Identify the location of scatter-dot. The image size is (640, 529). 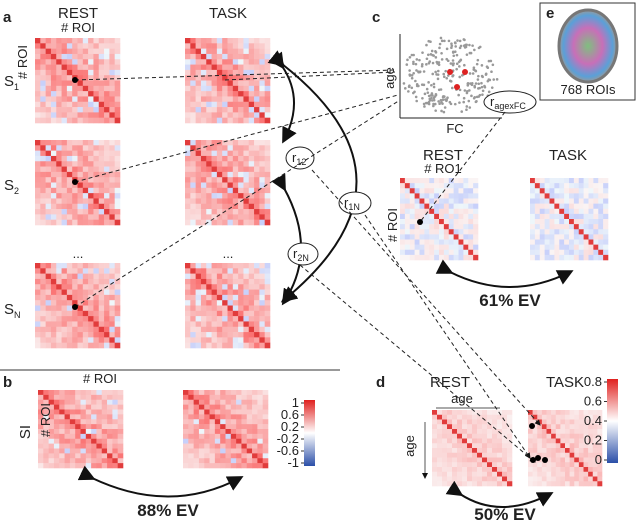
(460, 41).